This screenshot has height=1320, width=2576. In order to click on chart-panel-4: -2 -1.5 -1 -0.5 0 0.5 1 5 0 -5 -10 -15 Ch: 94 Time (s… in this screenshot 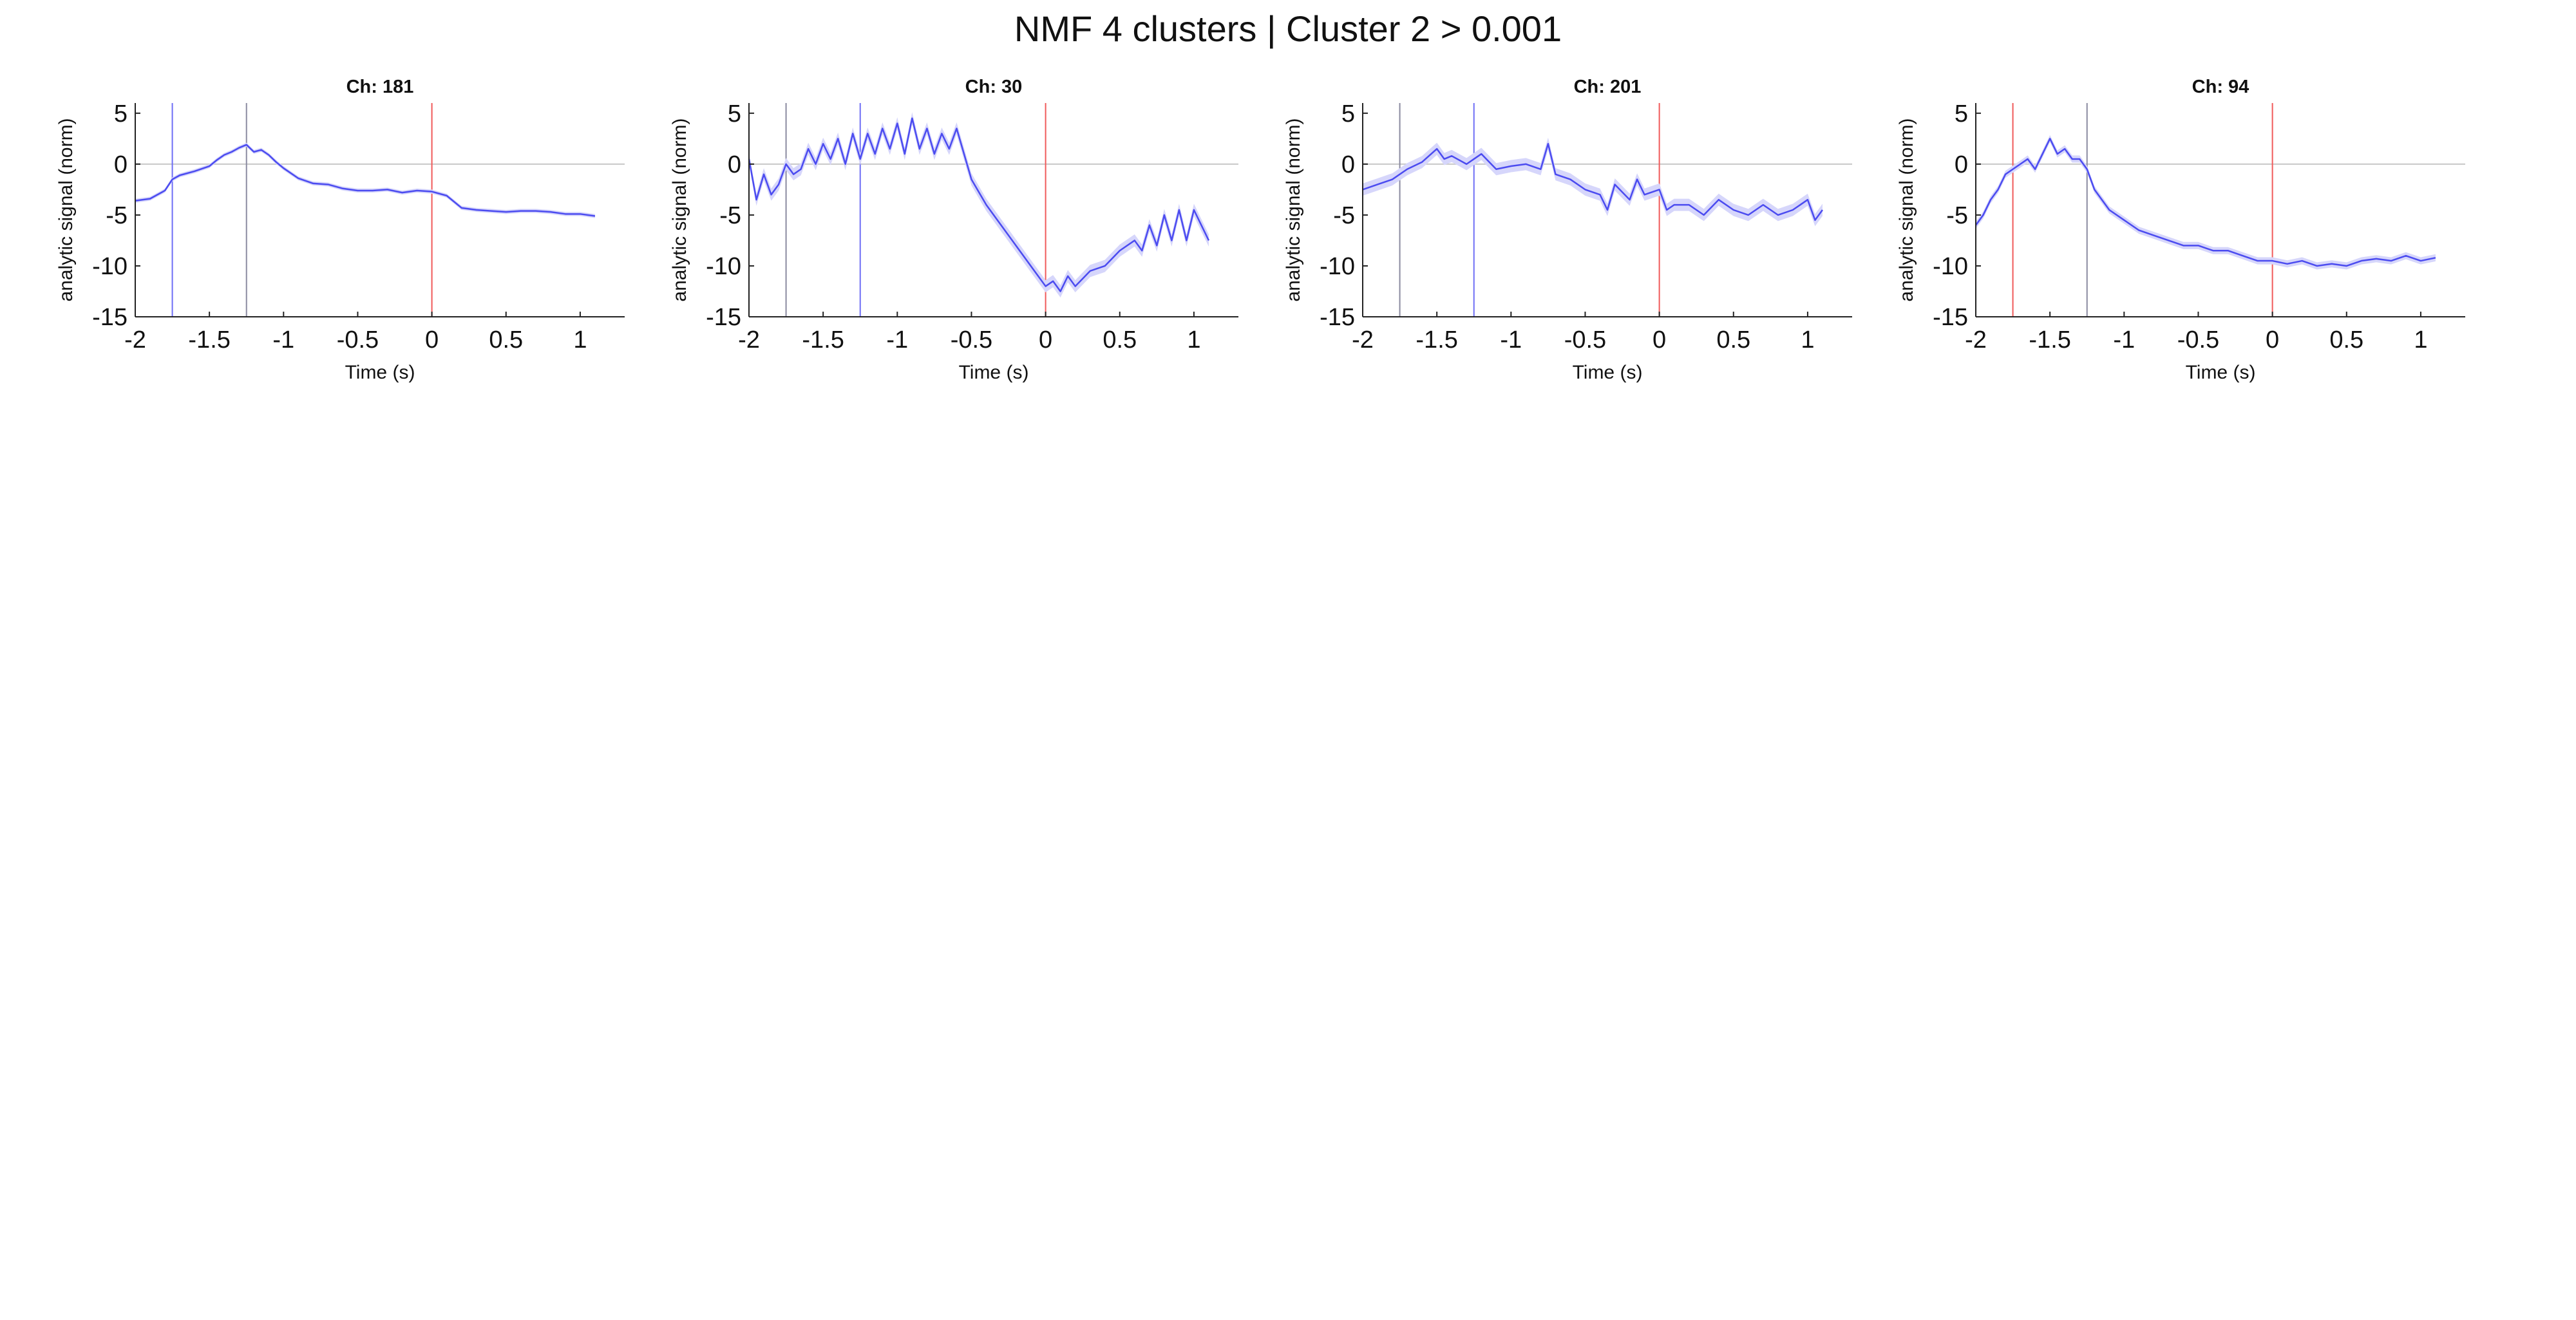, I will do `click(2180, 230)`.